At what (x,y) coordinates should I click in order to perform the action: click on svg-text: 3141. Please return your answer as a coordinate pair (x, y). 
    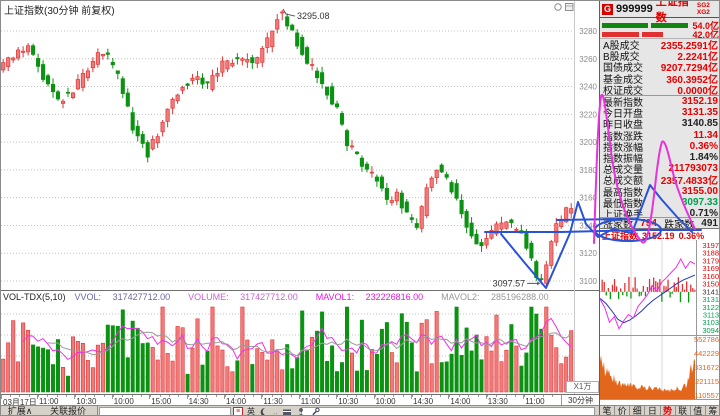
    Looking at the image, I should click on (710, 291).